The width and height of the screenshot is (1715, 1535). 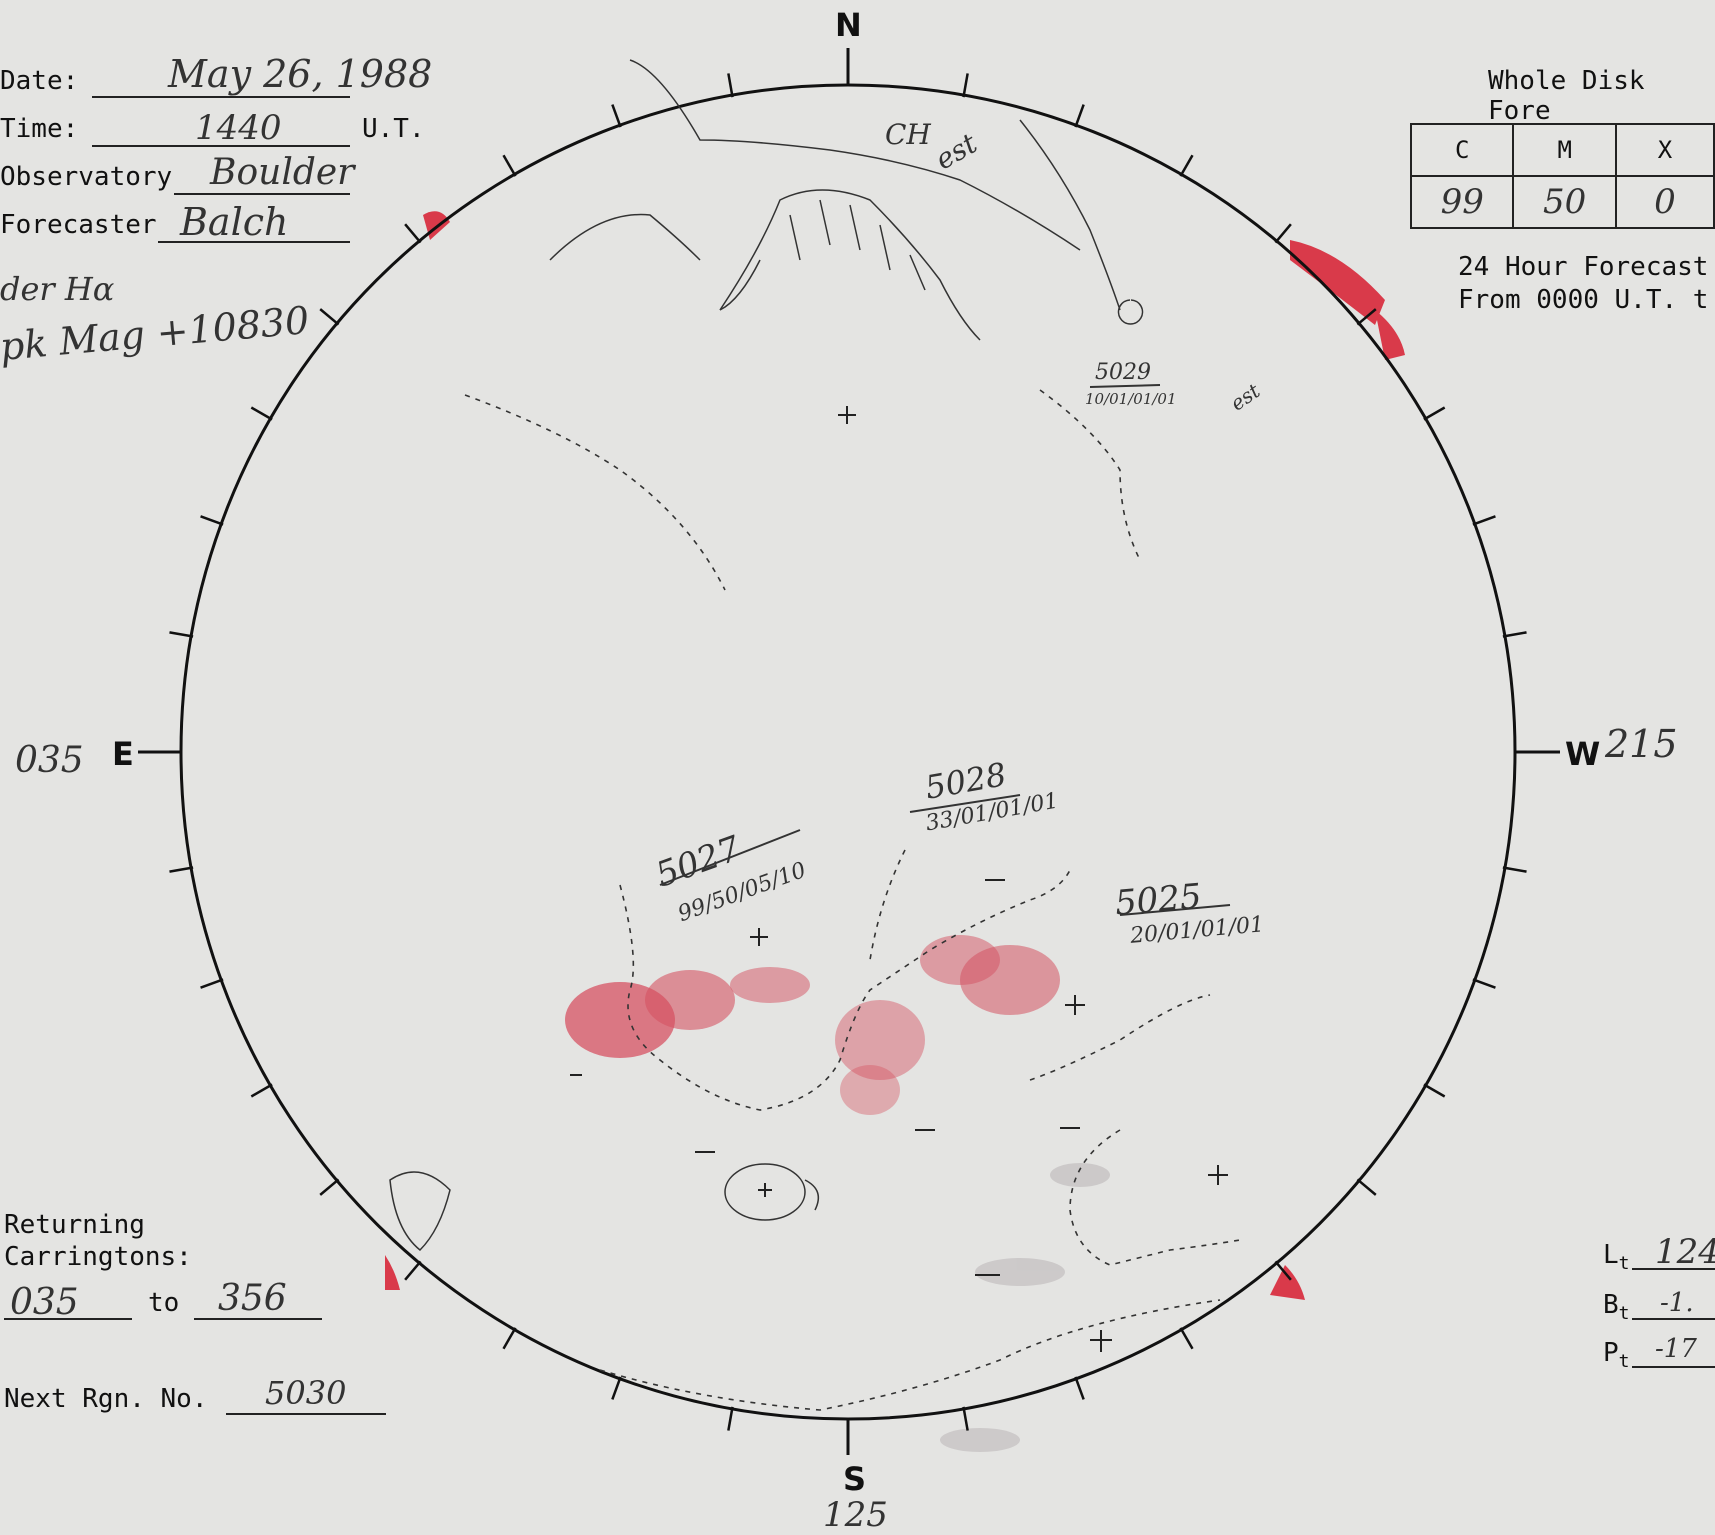 What do you see at coordinates (300, 74) in the screenshot?
I see `date-value: May 26, 1988` at bounding box center [300, 74].